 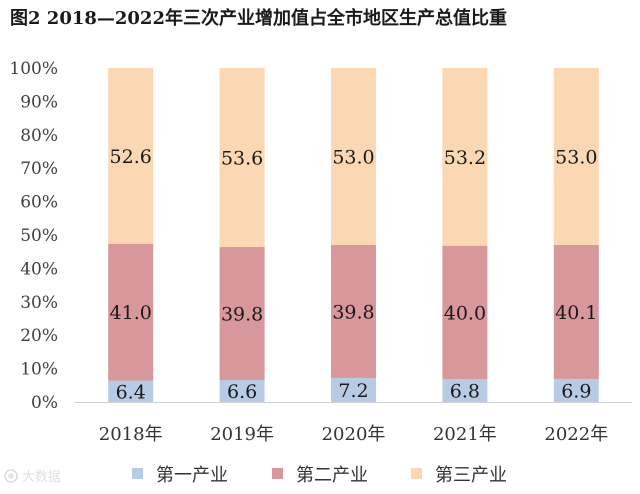 I want to click on data-label: 52.6, so click(x=131, y=157).